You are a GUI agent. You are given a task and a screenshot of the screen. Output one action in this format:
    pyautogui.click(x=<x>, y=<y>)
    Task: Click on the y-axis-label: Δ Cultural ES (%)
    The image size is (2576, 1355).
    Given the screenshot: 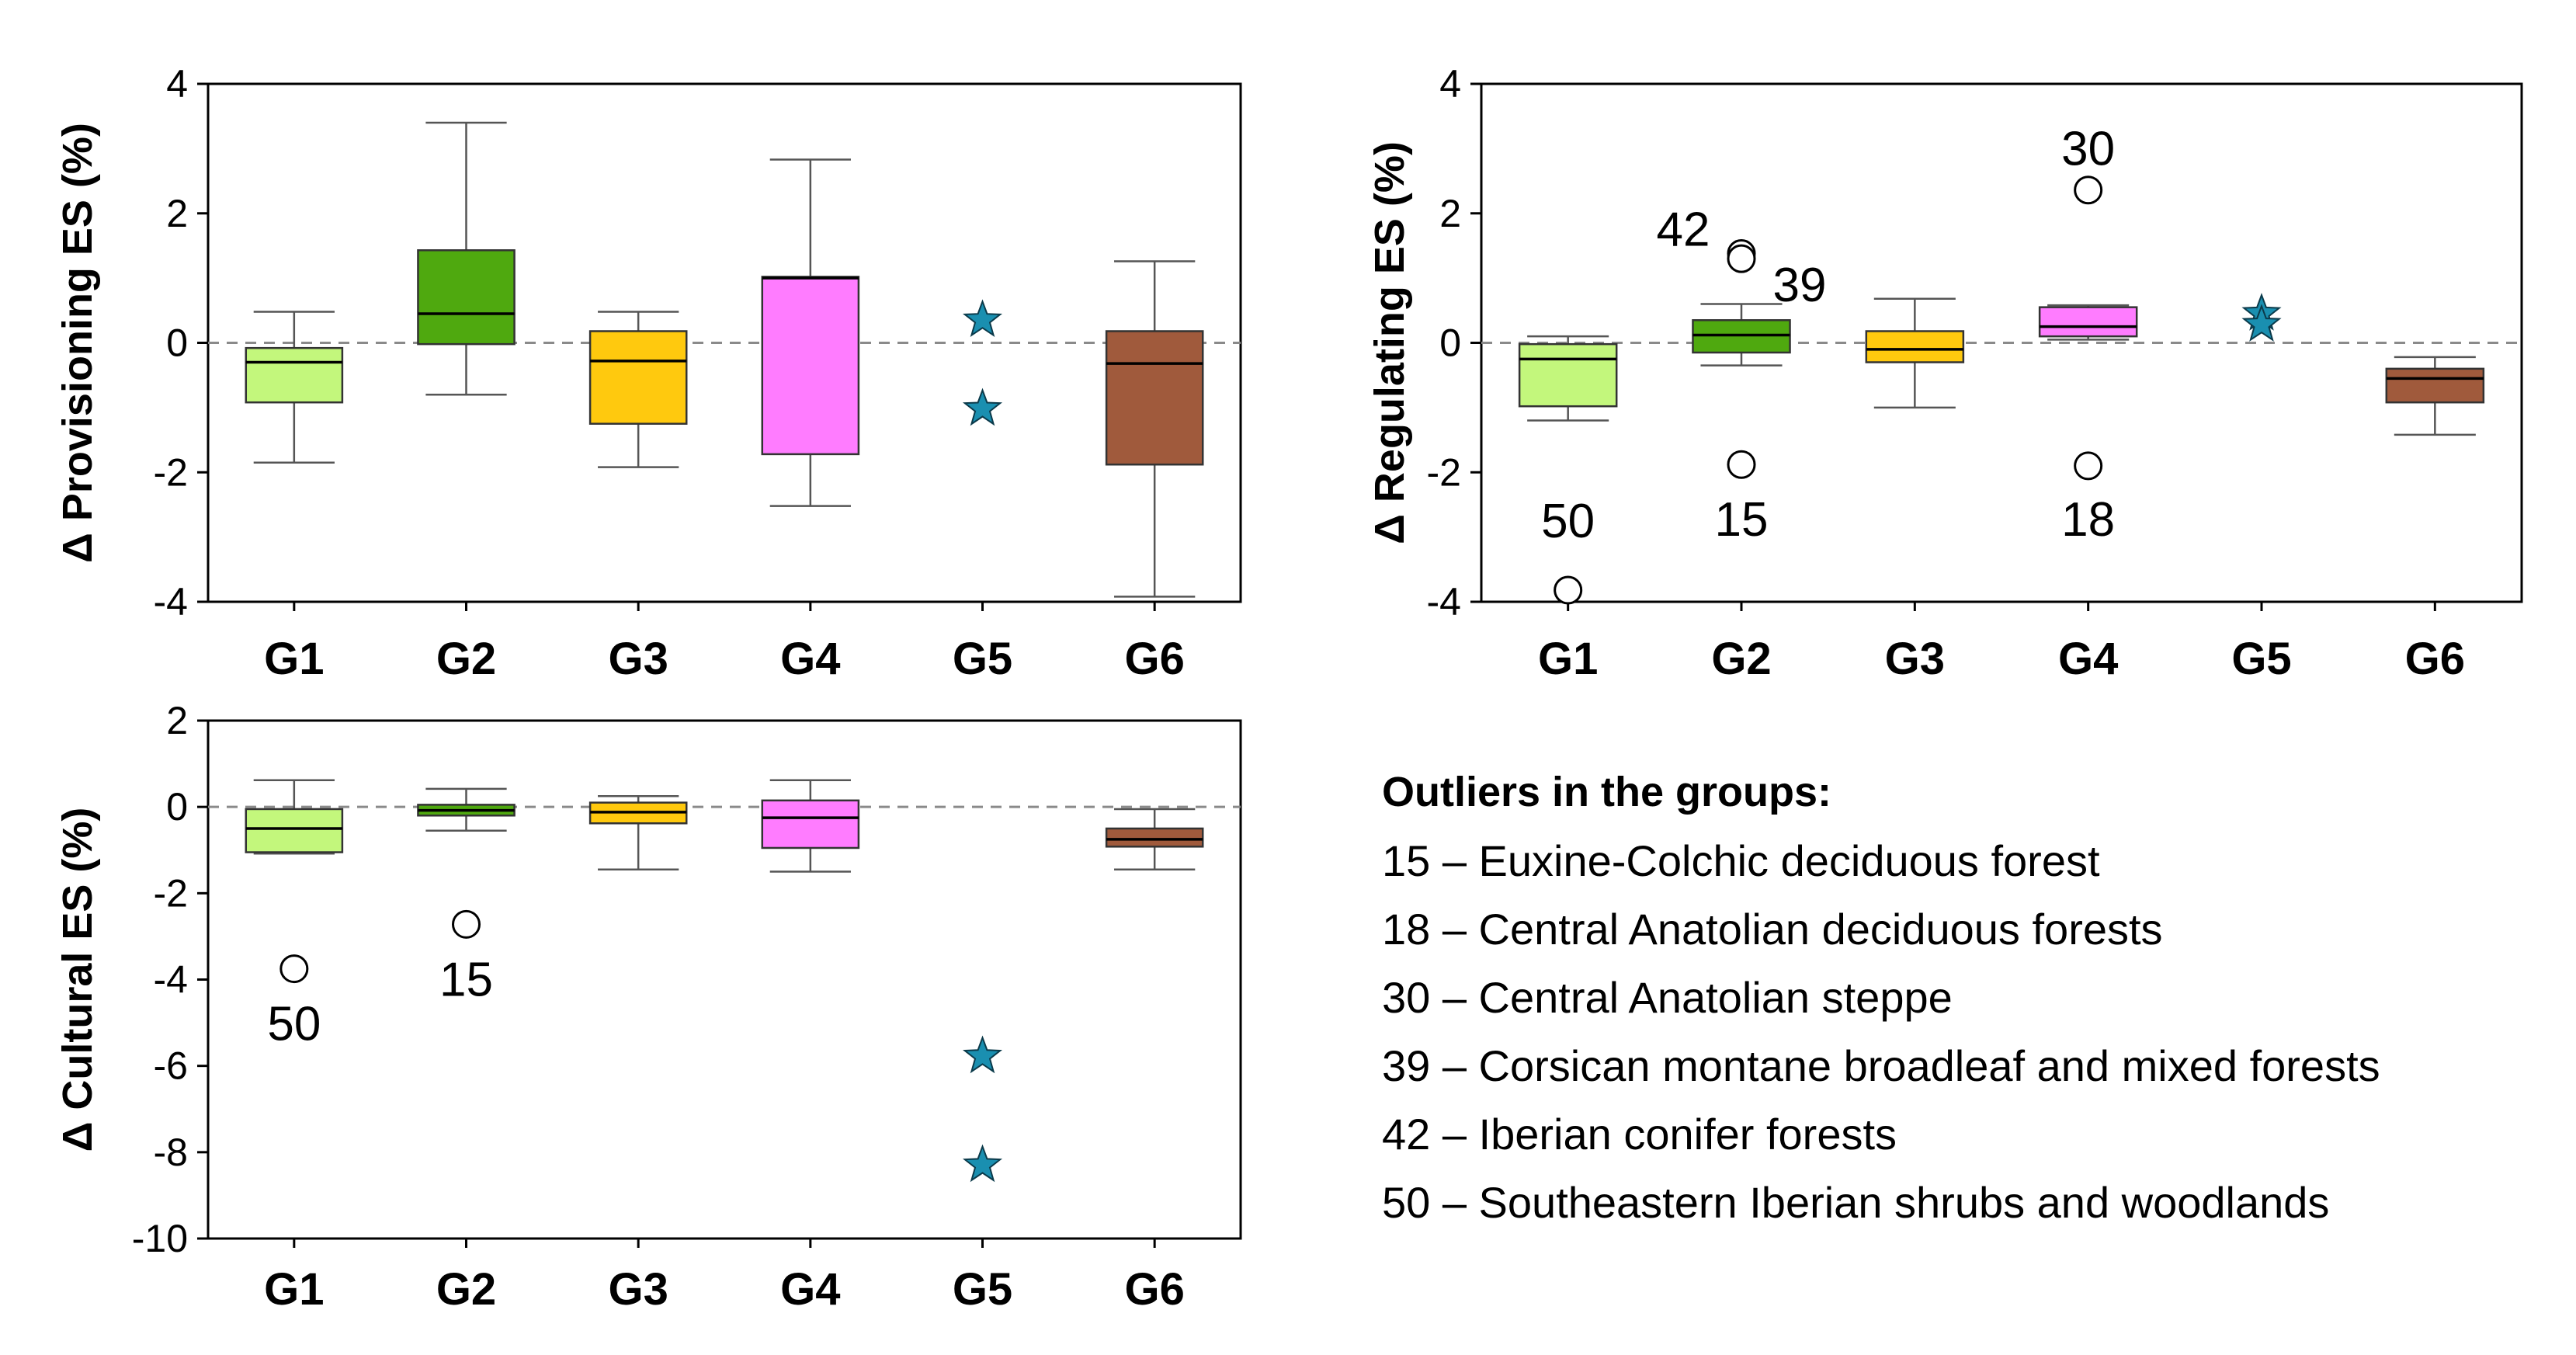 What is the action you would take?
    pyautogui.click(x=77, y=980)
    